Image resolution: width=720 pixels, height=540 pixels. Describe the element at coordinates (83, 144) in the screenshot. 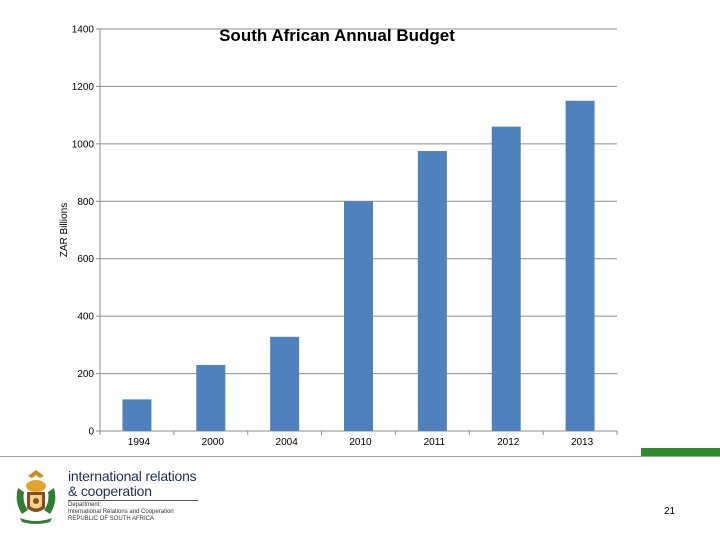

I see `y-tick-label-1000: 1000` at that location.